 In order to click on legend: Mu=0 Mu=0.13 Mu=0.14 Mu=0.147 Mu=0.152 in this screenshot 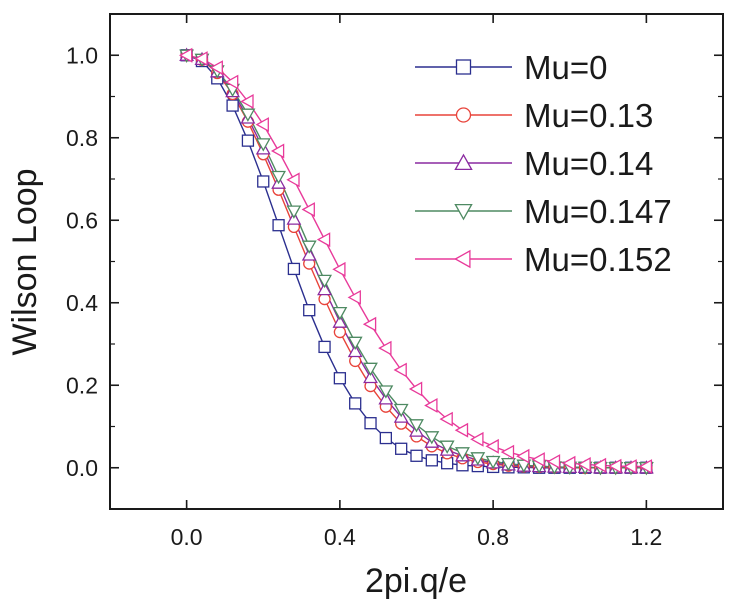, I will do `click(543, 163)`.